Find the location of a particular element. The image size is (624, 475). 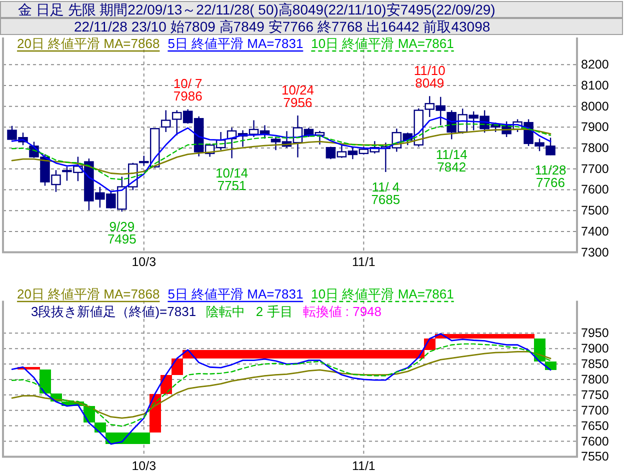

annotation: 11/14 7842 is located at coordinates (452, 160).